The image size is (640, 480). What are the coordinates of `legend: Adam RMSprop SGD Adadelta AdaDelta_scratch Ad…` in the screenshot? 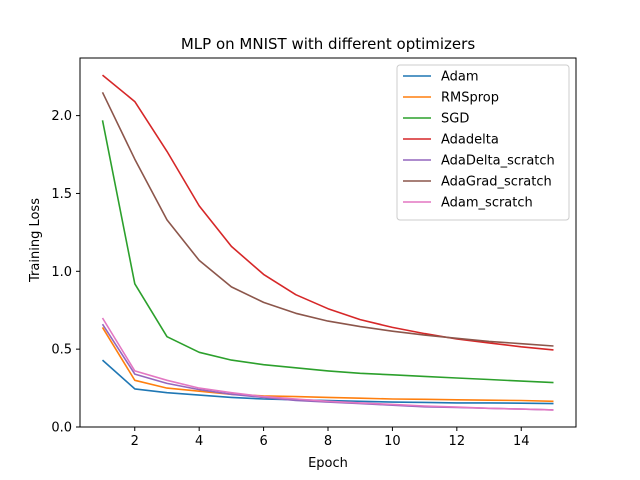 It's located at (483, 142).